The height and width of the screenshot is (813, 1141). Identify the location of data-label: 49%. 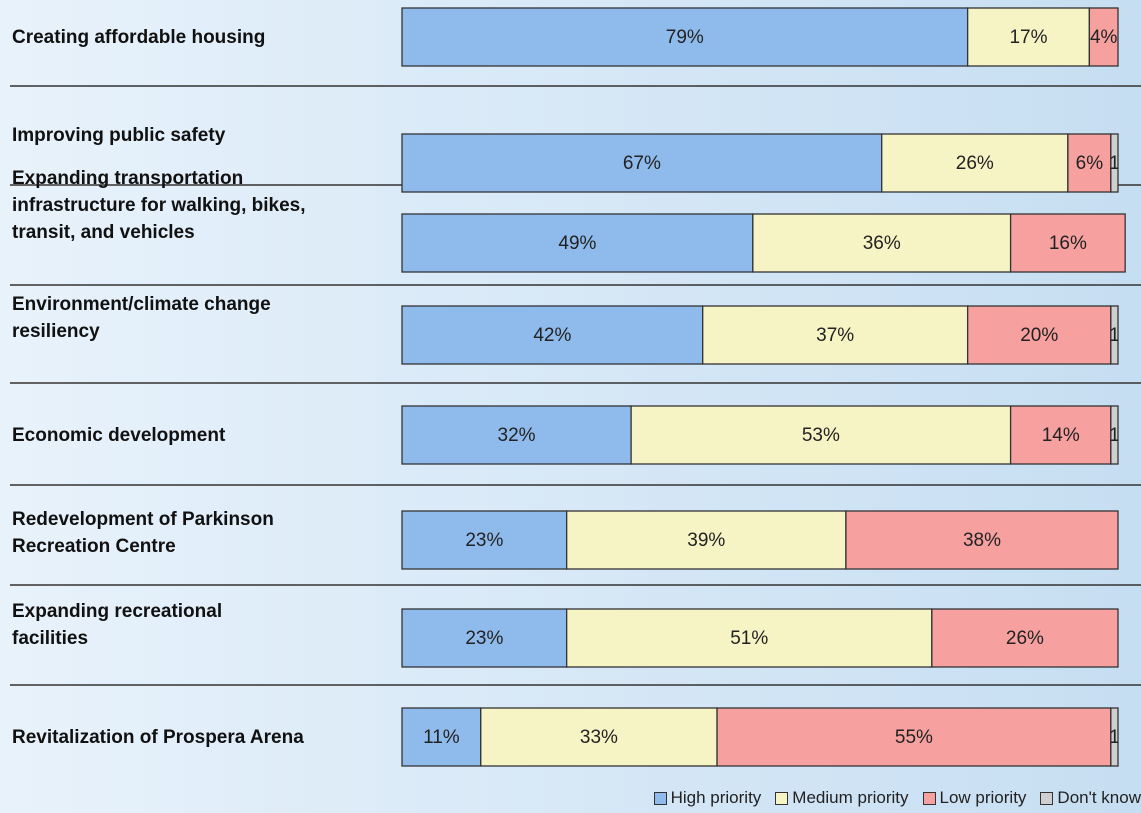
(577, 243).